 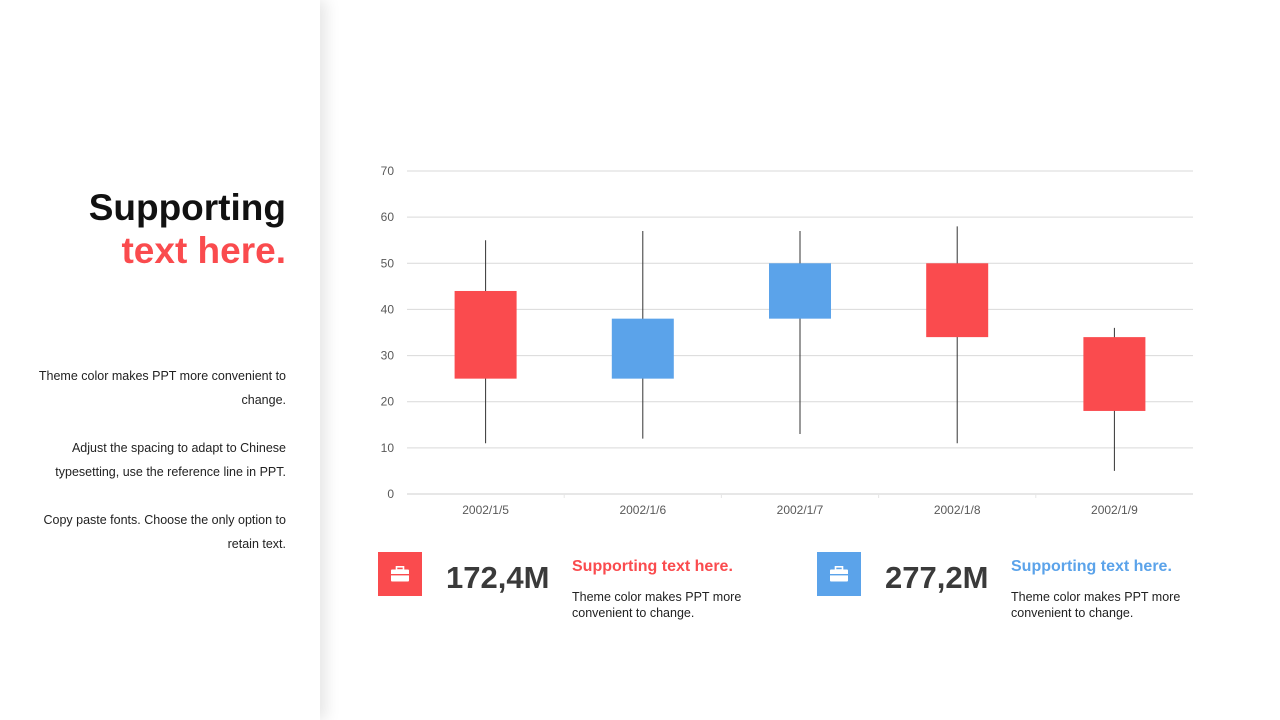 What do you see at coordinates (388, 402) in the screenshot?
I see `y-tick-label: 20` at bounding box center [388, 402].